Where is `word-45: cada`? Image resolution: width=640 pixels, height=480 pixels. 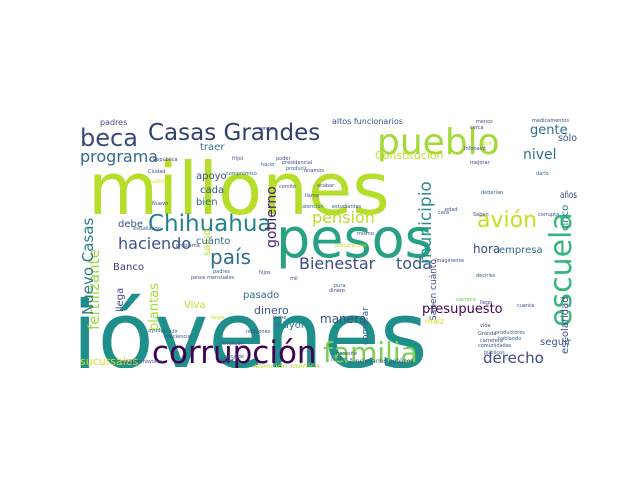
word-45: cada is located at coordinates (212, 190).